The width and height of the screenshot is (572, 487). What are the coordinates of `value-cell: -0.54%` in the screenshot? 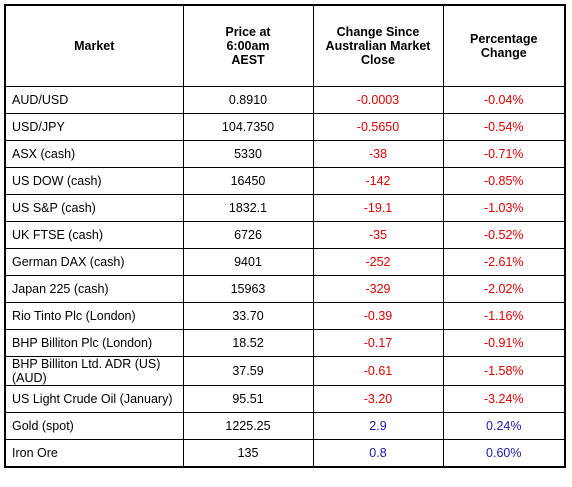 It's located at (504, 127).